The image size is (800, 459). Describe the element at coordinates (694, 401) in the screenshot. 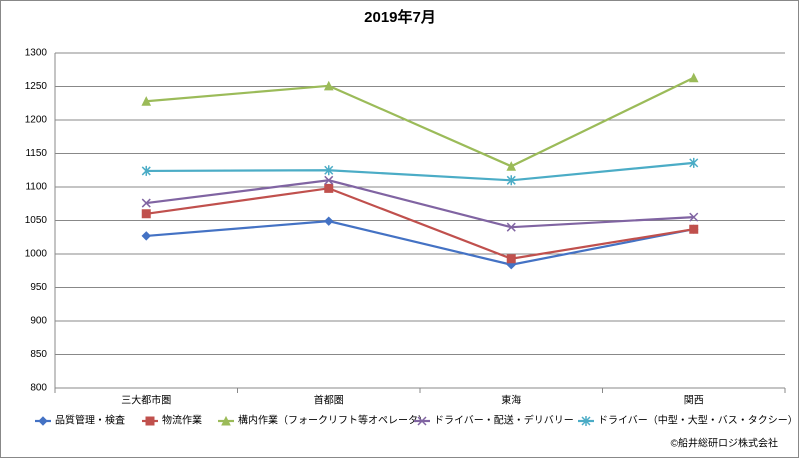

I see `x-tick-label: 関西` at that location.